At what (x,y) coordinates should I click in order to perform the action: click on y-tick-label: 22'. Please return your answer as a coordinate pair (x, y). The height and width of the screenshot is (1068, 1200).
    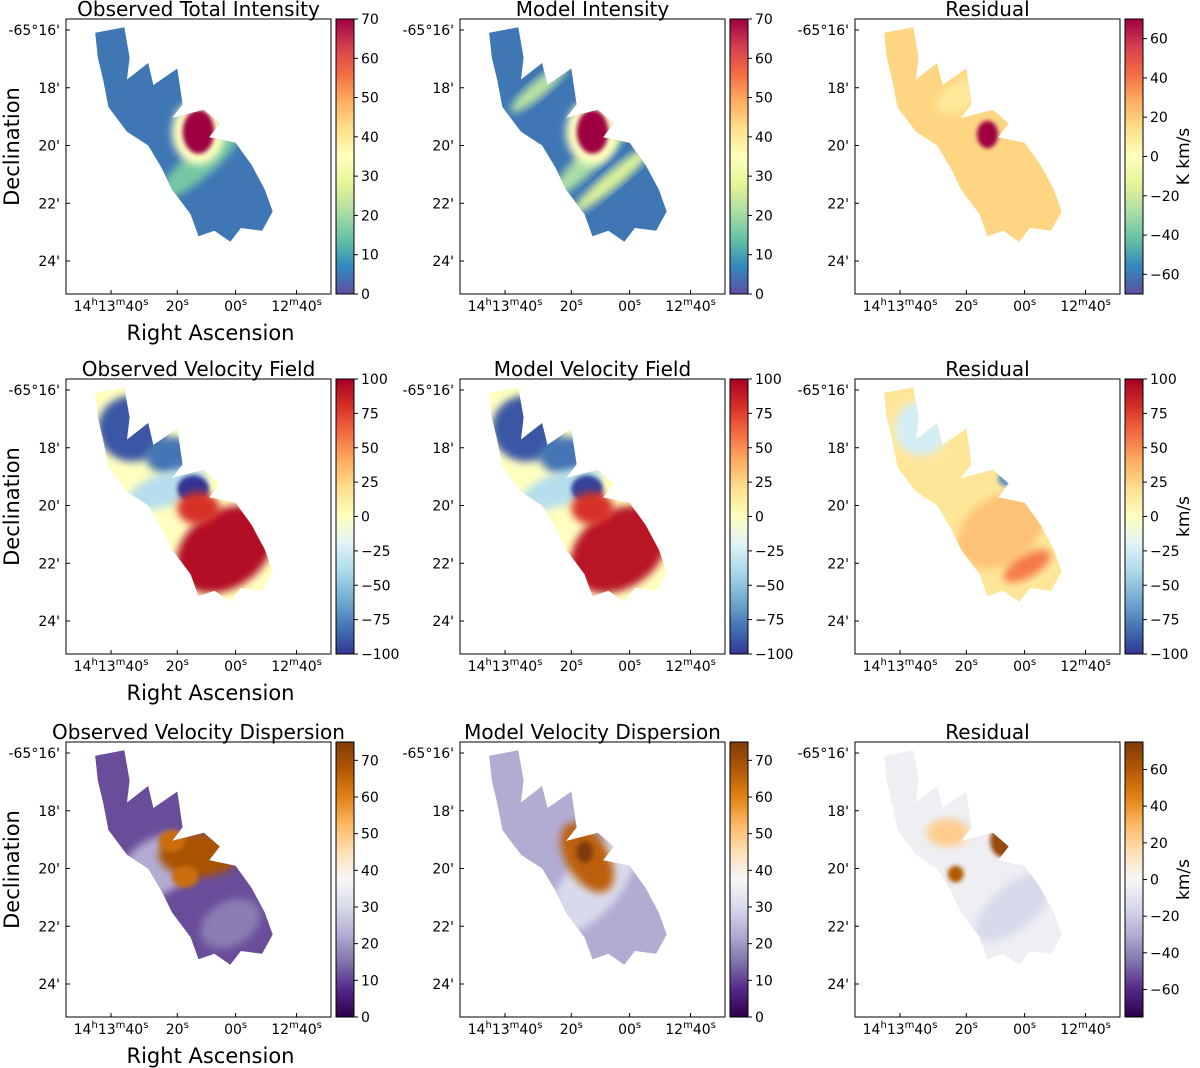
    Looking at the image, I should click on (443, 927).